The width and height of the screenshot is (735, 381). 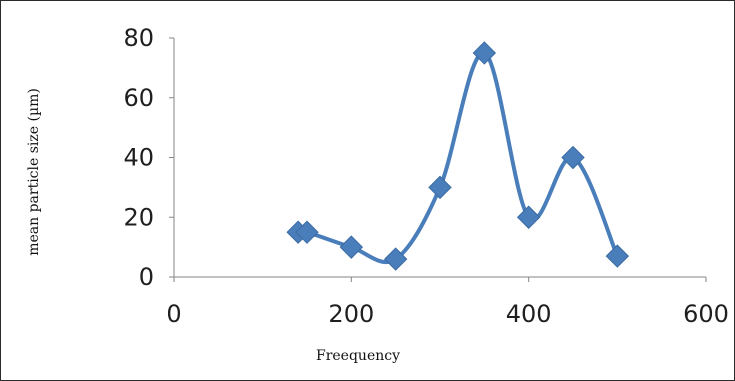 What do you see at coordinates (138, 158) in the screenshot?
I see `y-tick-label: 40` at bounding box center [138, 158].